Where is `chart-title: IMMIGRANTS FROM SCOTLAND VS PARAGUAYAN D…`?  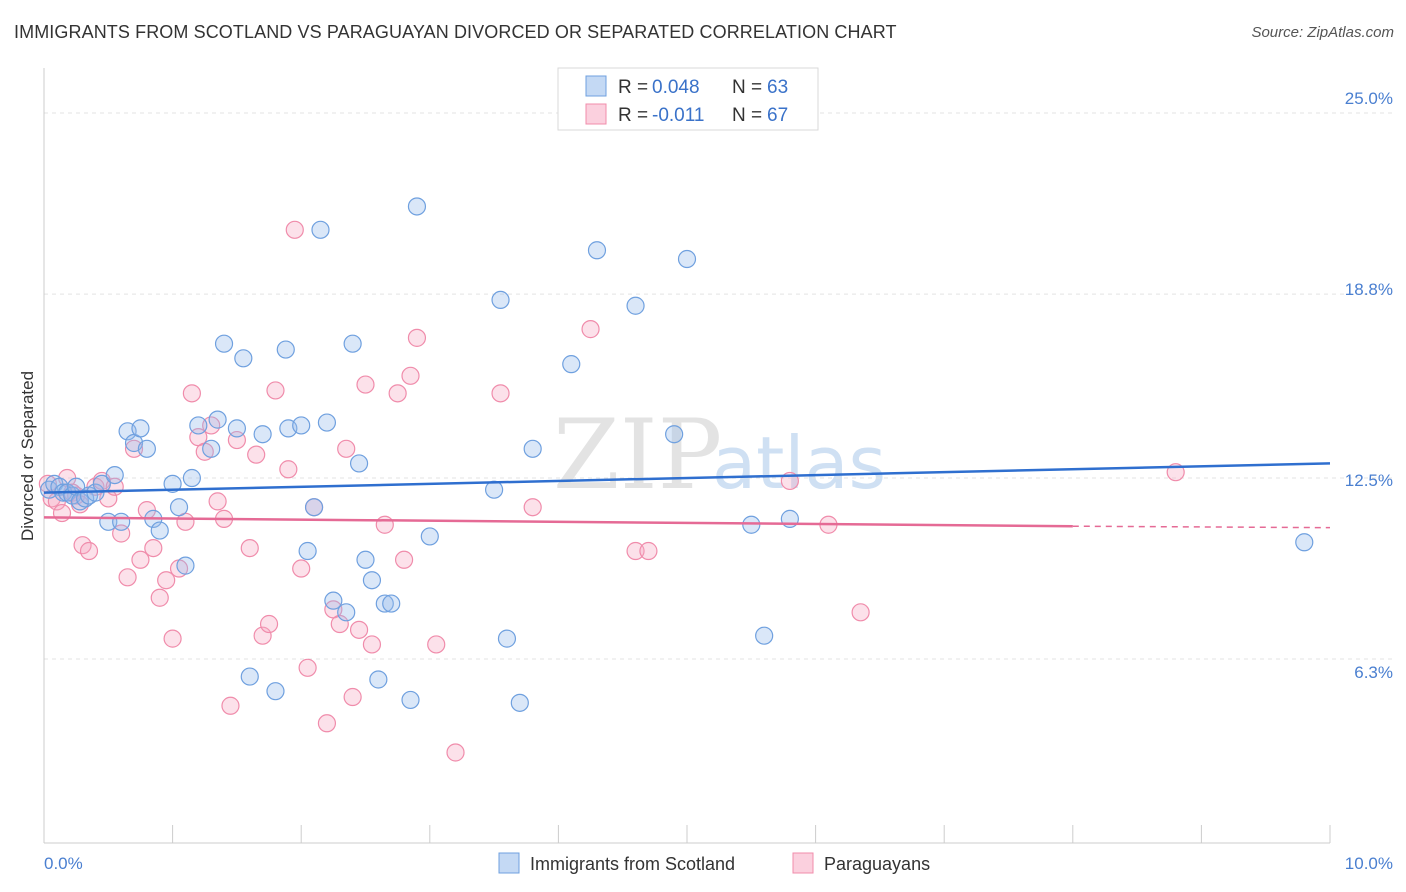
chart-title: IMMIGRANTS FROM SCOTLAND VS PARAGUAYAN D… is located at coordinates (455, 32).